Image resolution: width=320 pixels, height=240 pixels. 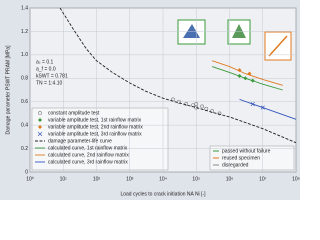 I want to click on y-tick-label: 0.8, so click(x=24, y=79).